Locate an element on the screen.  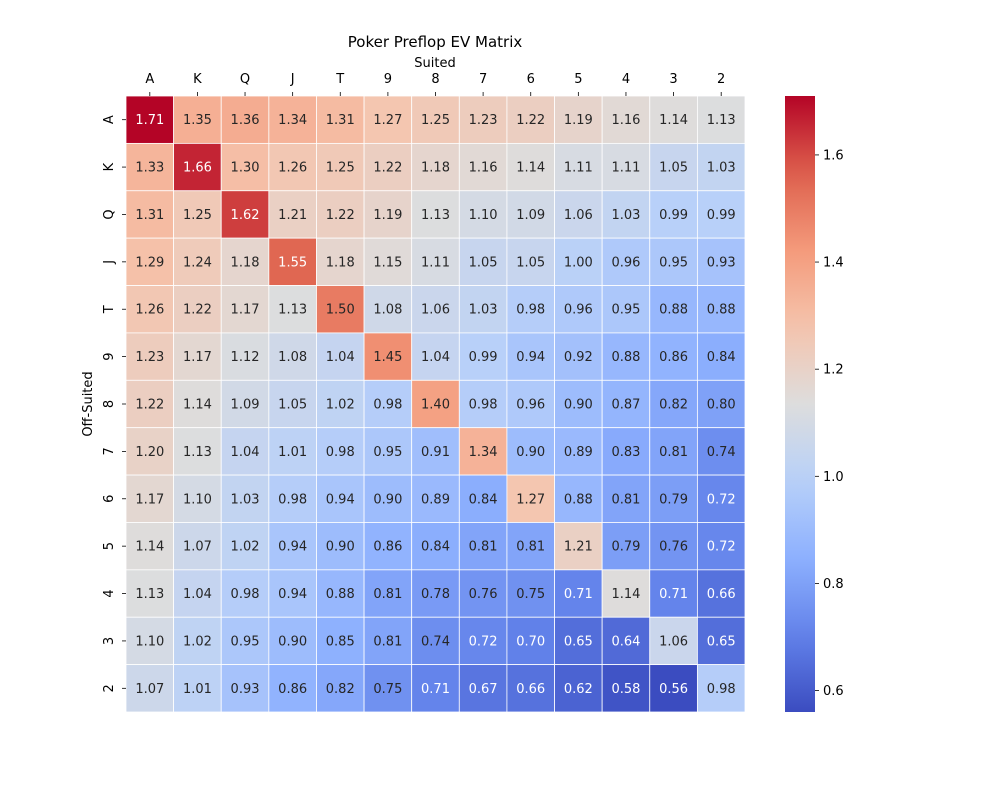
x-tick-label: 2 is located at coordinates (721, 79).